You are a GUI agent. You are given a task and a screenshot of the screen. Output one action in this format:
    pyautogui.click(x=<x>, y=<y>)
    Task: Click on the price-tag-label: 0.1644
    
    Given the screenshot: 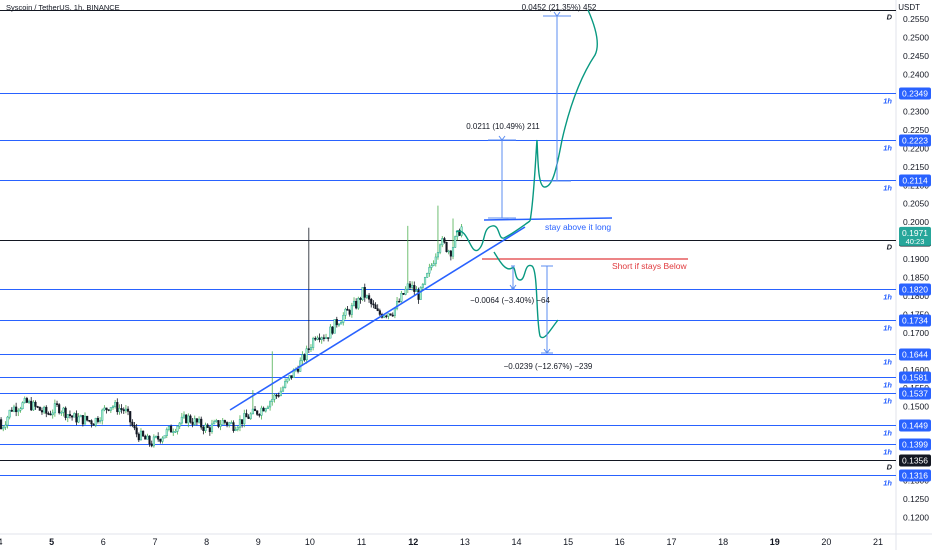 What is the action you would take?
    pyautogui.click(x=915, y=355)
    